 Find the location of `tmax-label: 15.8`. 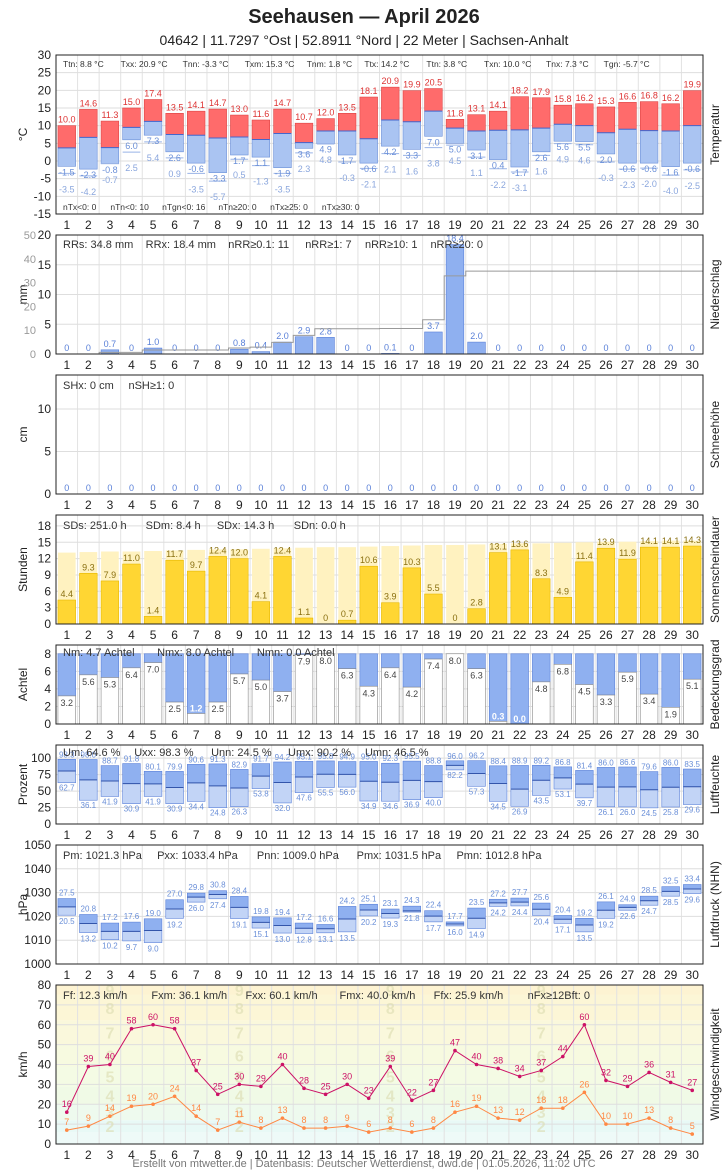

tmax-label: 15.8 is located at coordinates (563, 99).